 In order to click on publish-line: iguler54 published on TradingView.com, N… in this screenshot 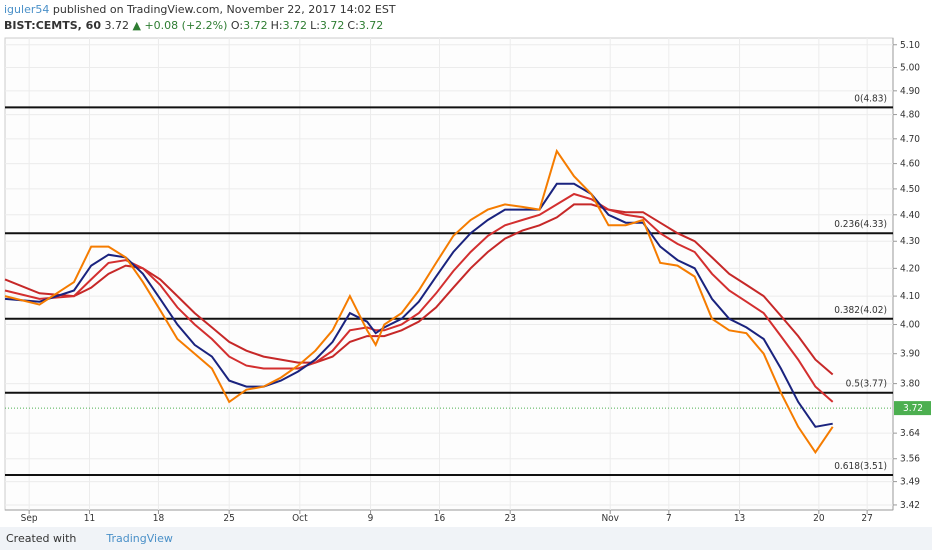, I will do `click(200, 10)`.